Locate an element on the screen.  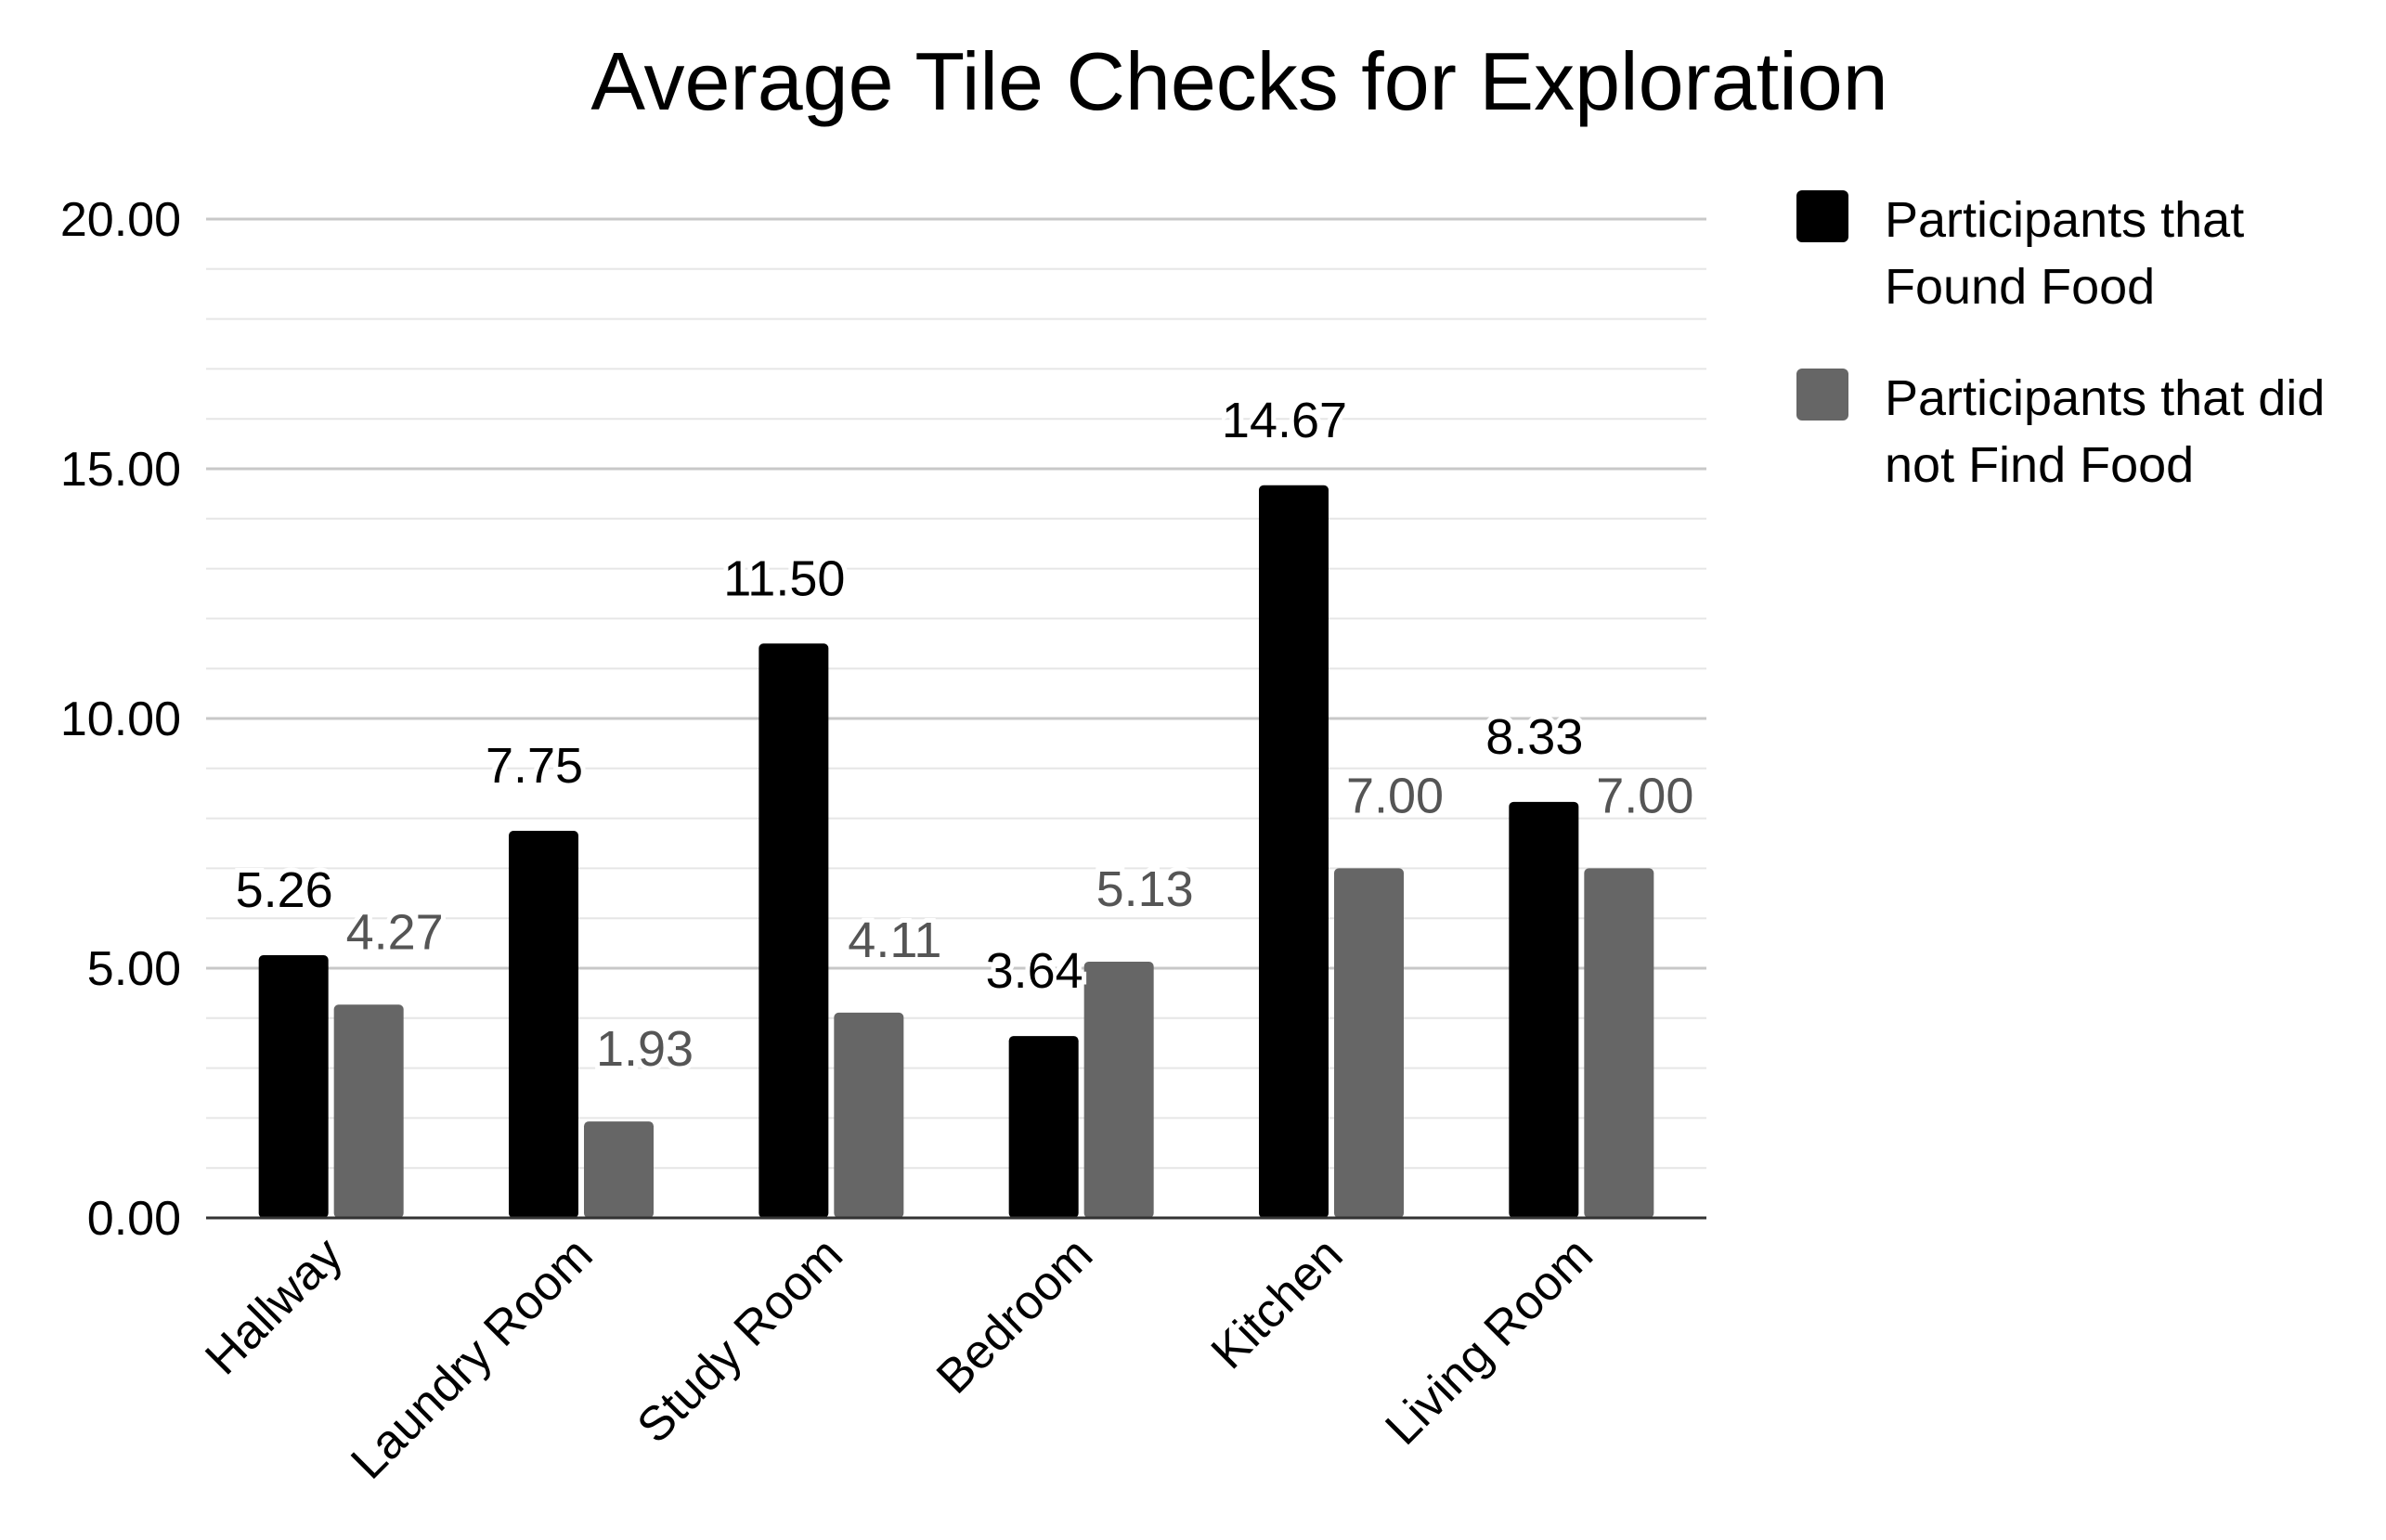
x-tick-label: Kitchen is located at coordinates (1278, 1303).